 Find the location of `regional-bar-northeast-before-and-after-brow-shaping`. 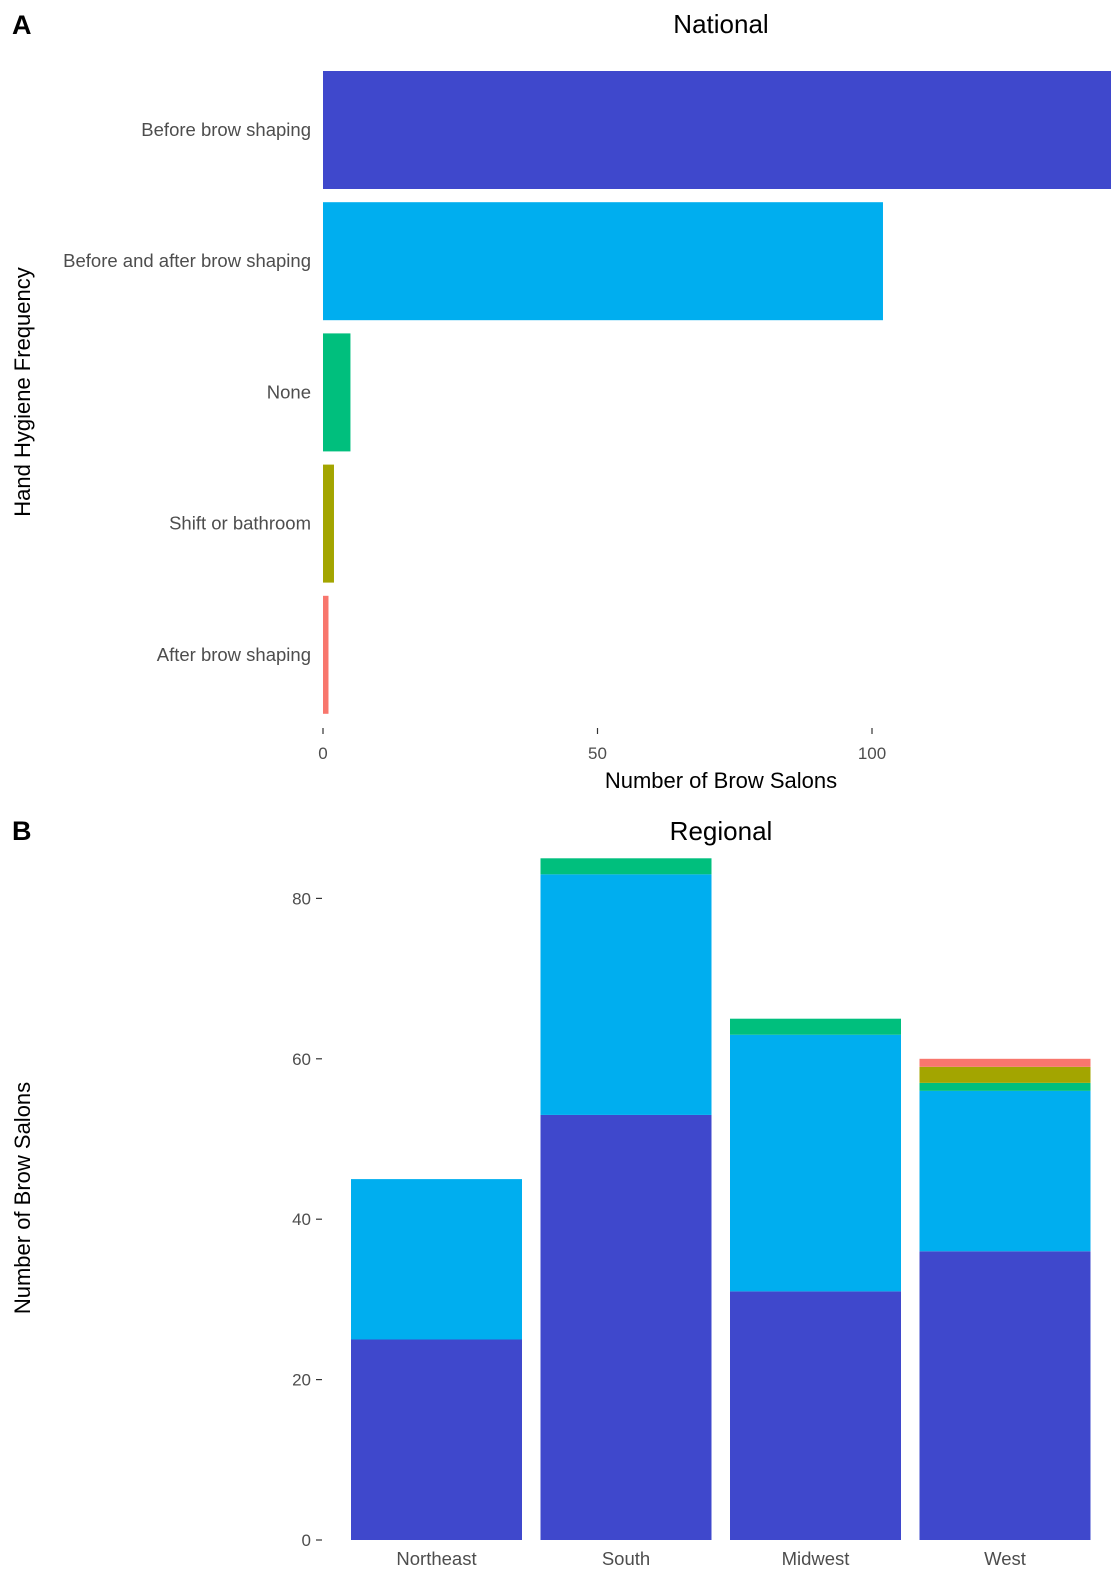

regional-bar-northeast-before-and-after-brow-shaping is located at coordinates (436, 1259).